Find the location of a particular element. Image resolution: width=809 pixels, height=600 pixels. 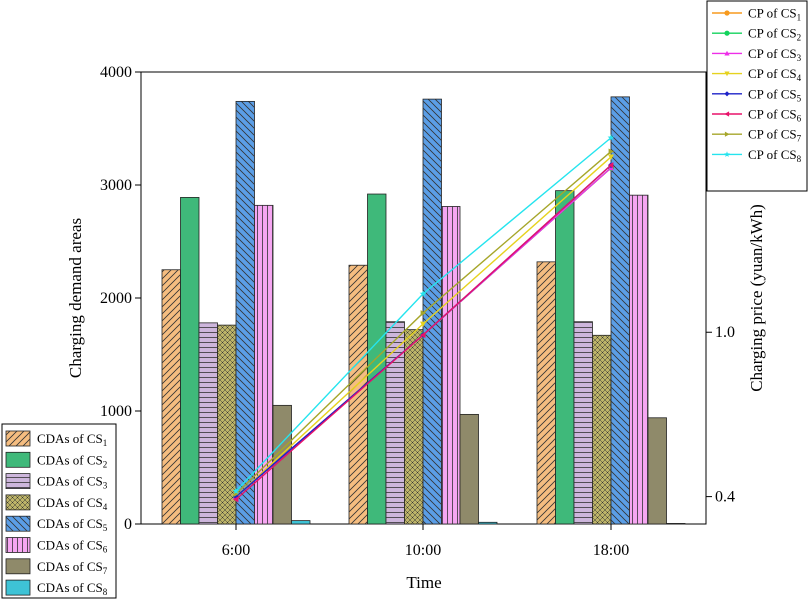

line-legend-label-cs3: CP of CS3 is located at coordinates (775, 54).